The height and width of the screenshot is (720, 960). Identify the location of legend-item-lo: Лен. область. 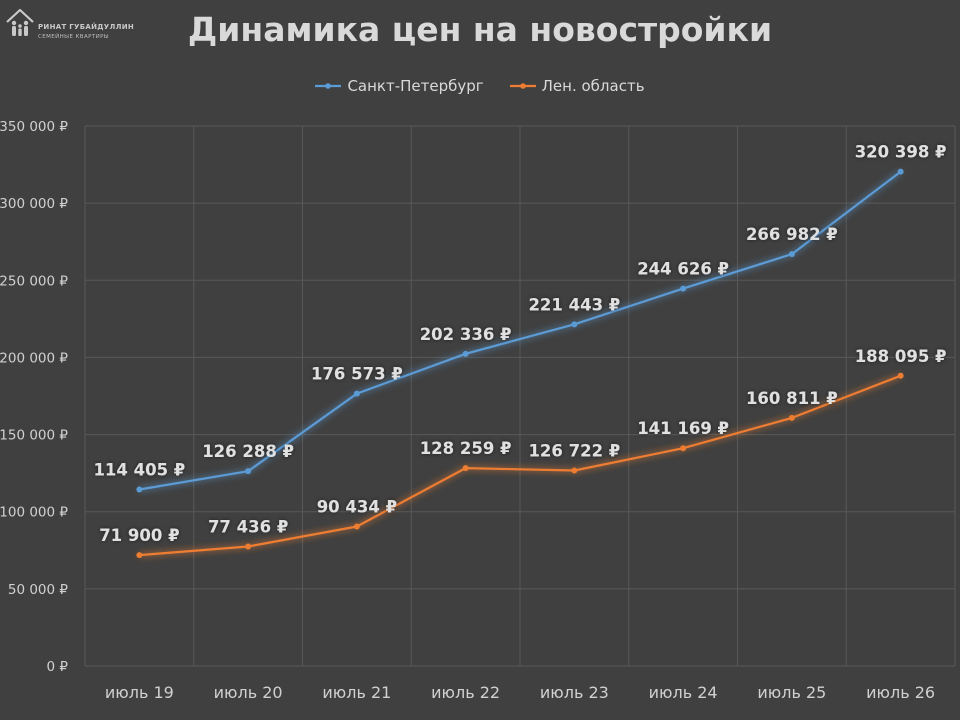
(577, 86).